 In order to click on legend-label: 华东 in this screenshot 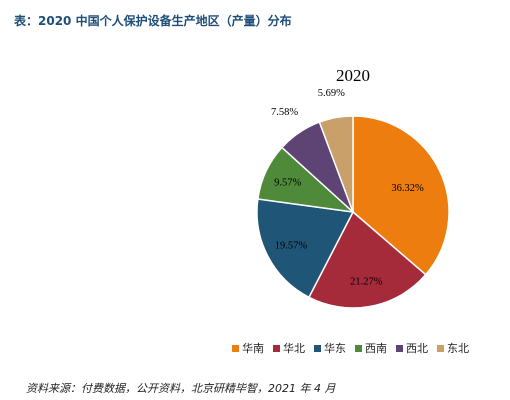, I will do `click(335, 348)`.